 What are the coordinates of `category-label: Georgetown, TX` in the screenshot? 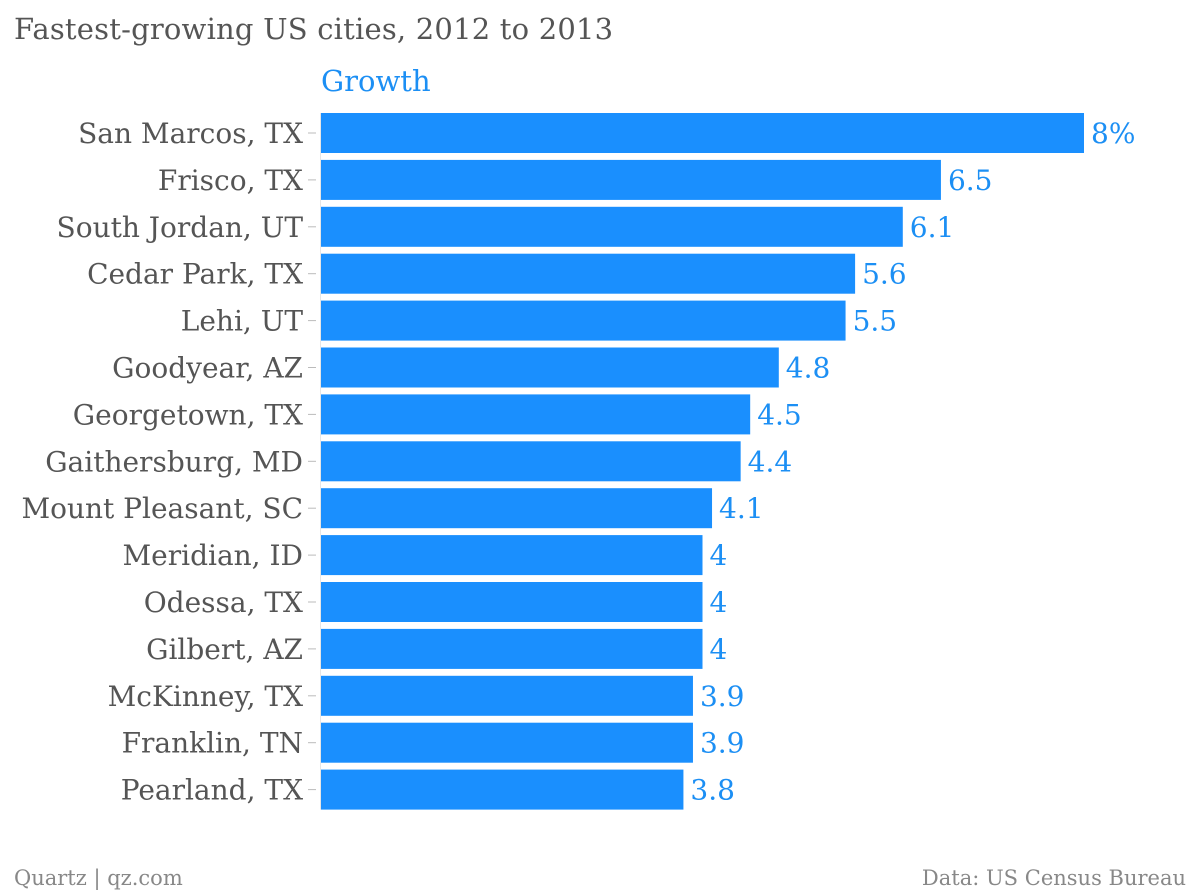 It's located at (188, 414).